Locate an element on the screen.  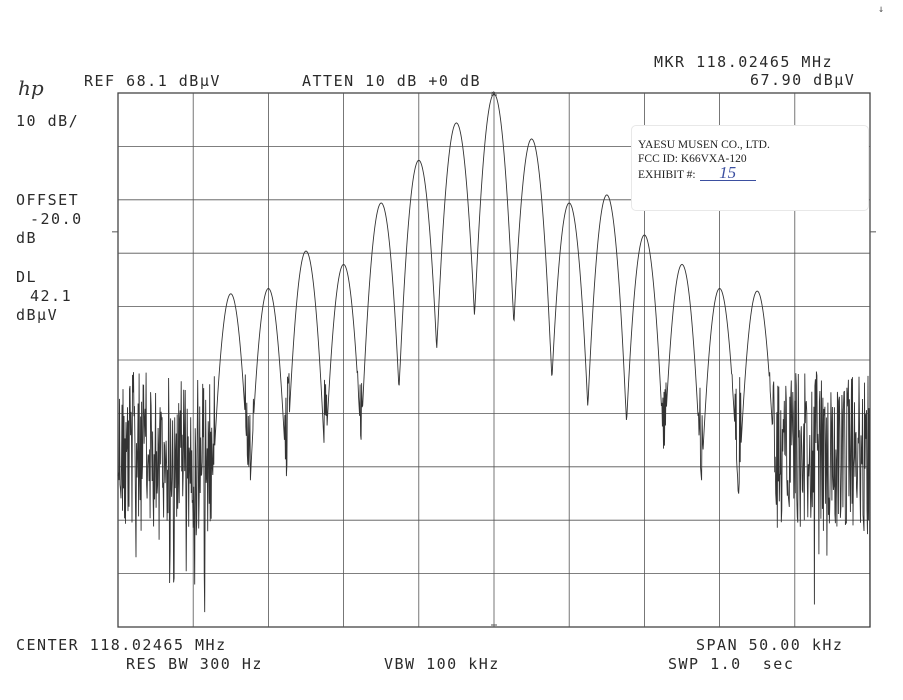
stamp-exhibit-number: 15 is located at coordinates (727, 172).